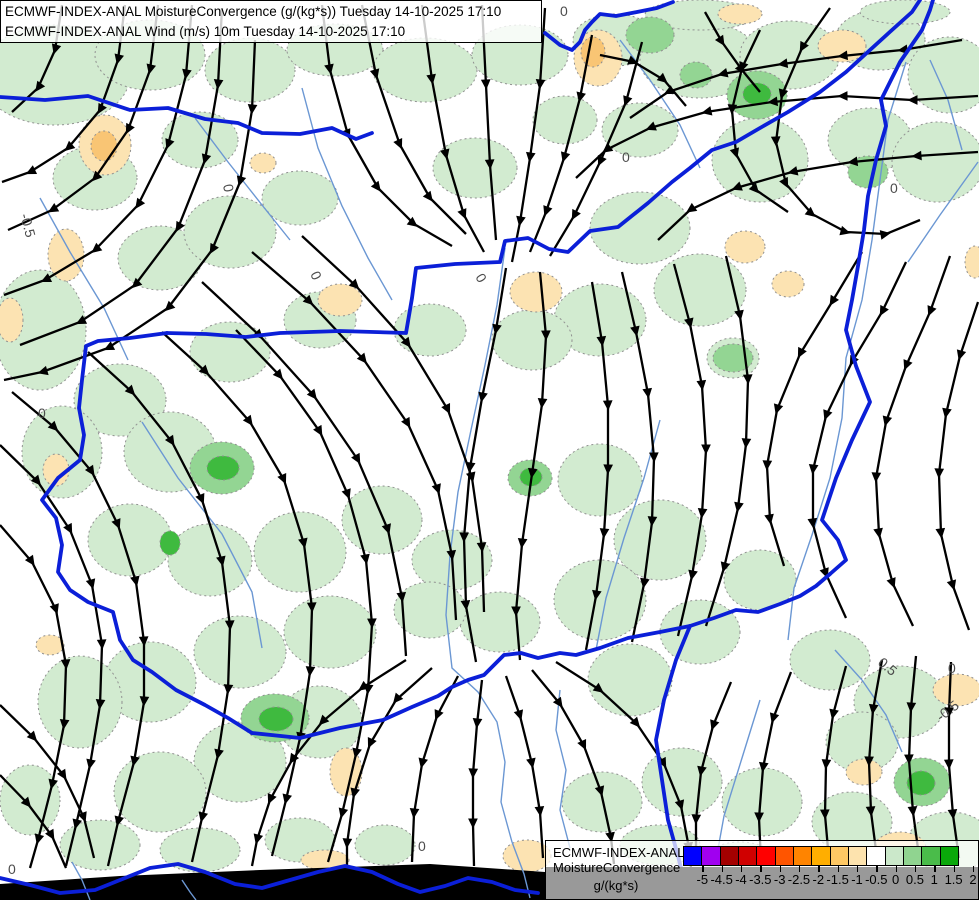 The height and width of the screenshot is (900, 979). What do you see at coordinates (857, 879) in the screenshot?
I see `legend-tick-label: -1` at bounding box center [857, 879].